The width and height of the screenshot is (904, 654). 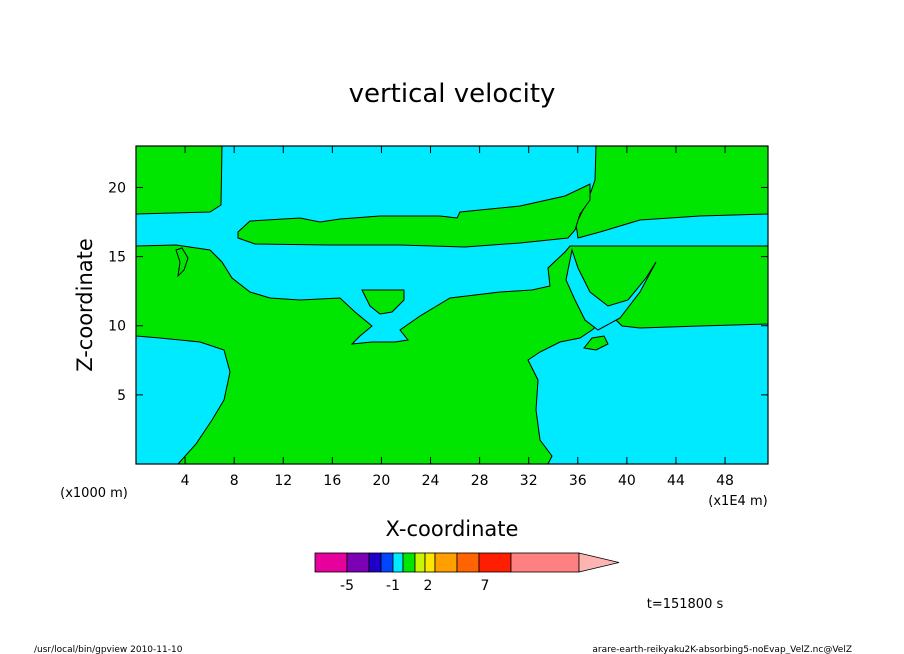 What do you see at coordinates (737, 501) in the screenshot?
I see `x-scale-note: (x1E4 m)` at bounding box center [737, 501].